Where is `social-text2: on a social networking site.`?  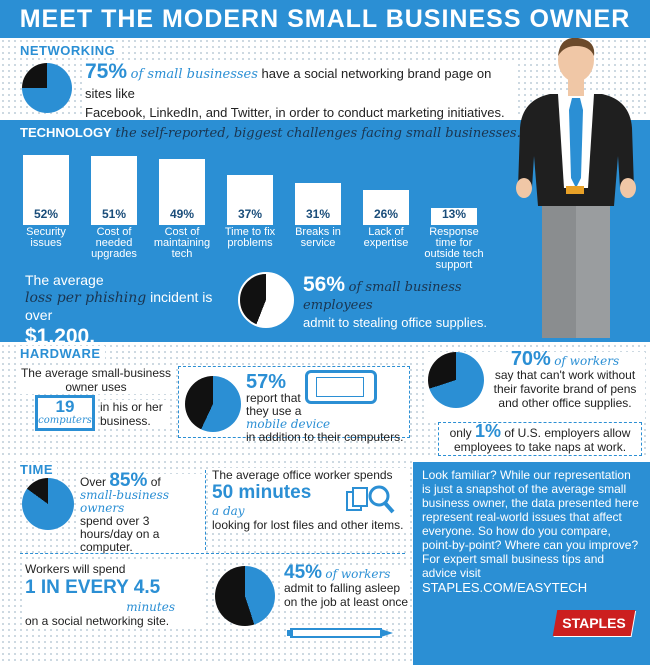
social-text2: on a social networking site. is located at coordinates (97, 621).